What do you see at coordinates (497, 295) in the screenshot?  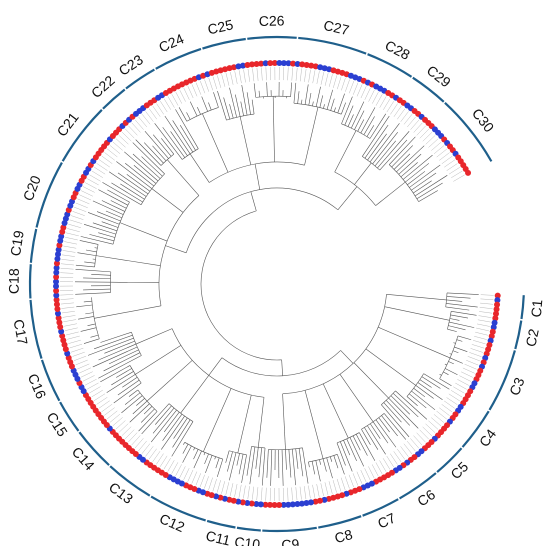 I see `leaf-dot` at bounding box center [497, 295].